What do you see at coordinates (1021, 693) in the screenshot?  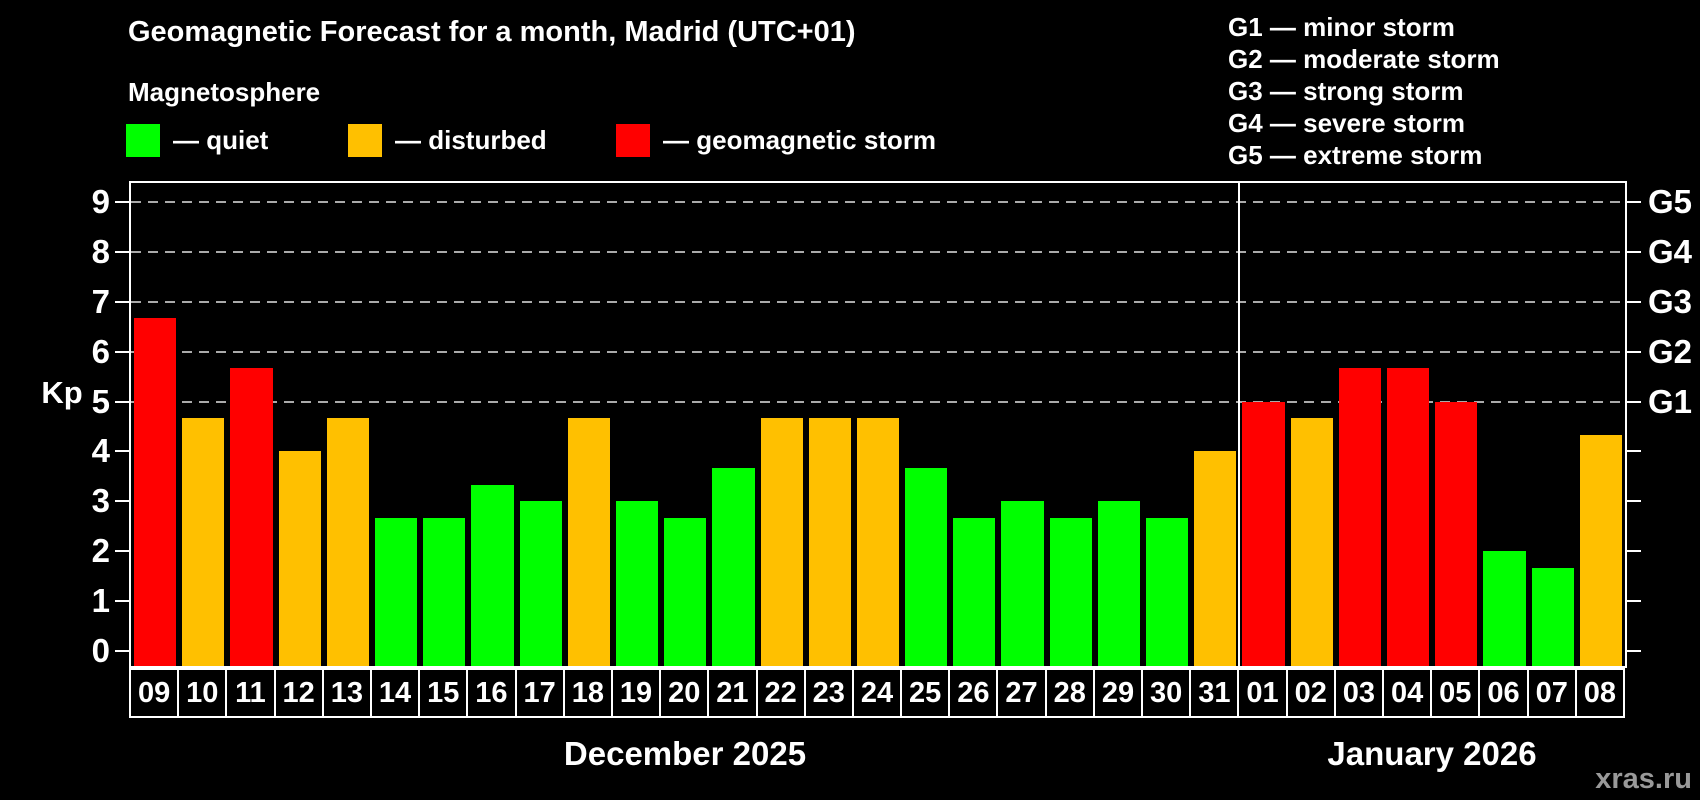 I see `day-label-27: 27` at bounding box center [1021, 693].